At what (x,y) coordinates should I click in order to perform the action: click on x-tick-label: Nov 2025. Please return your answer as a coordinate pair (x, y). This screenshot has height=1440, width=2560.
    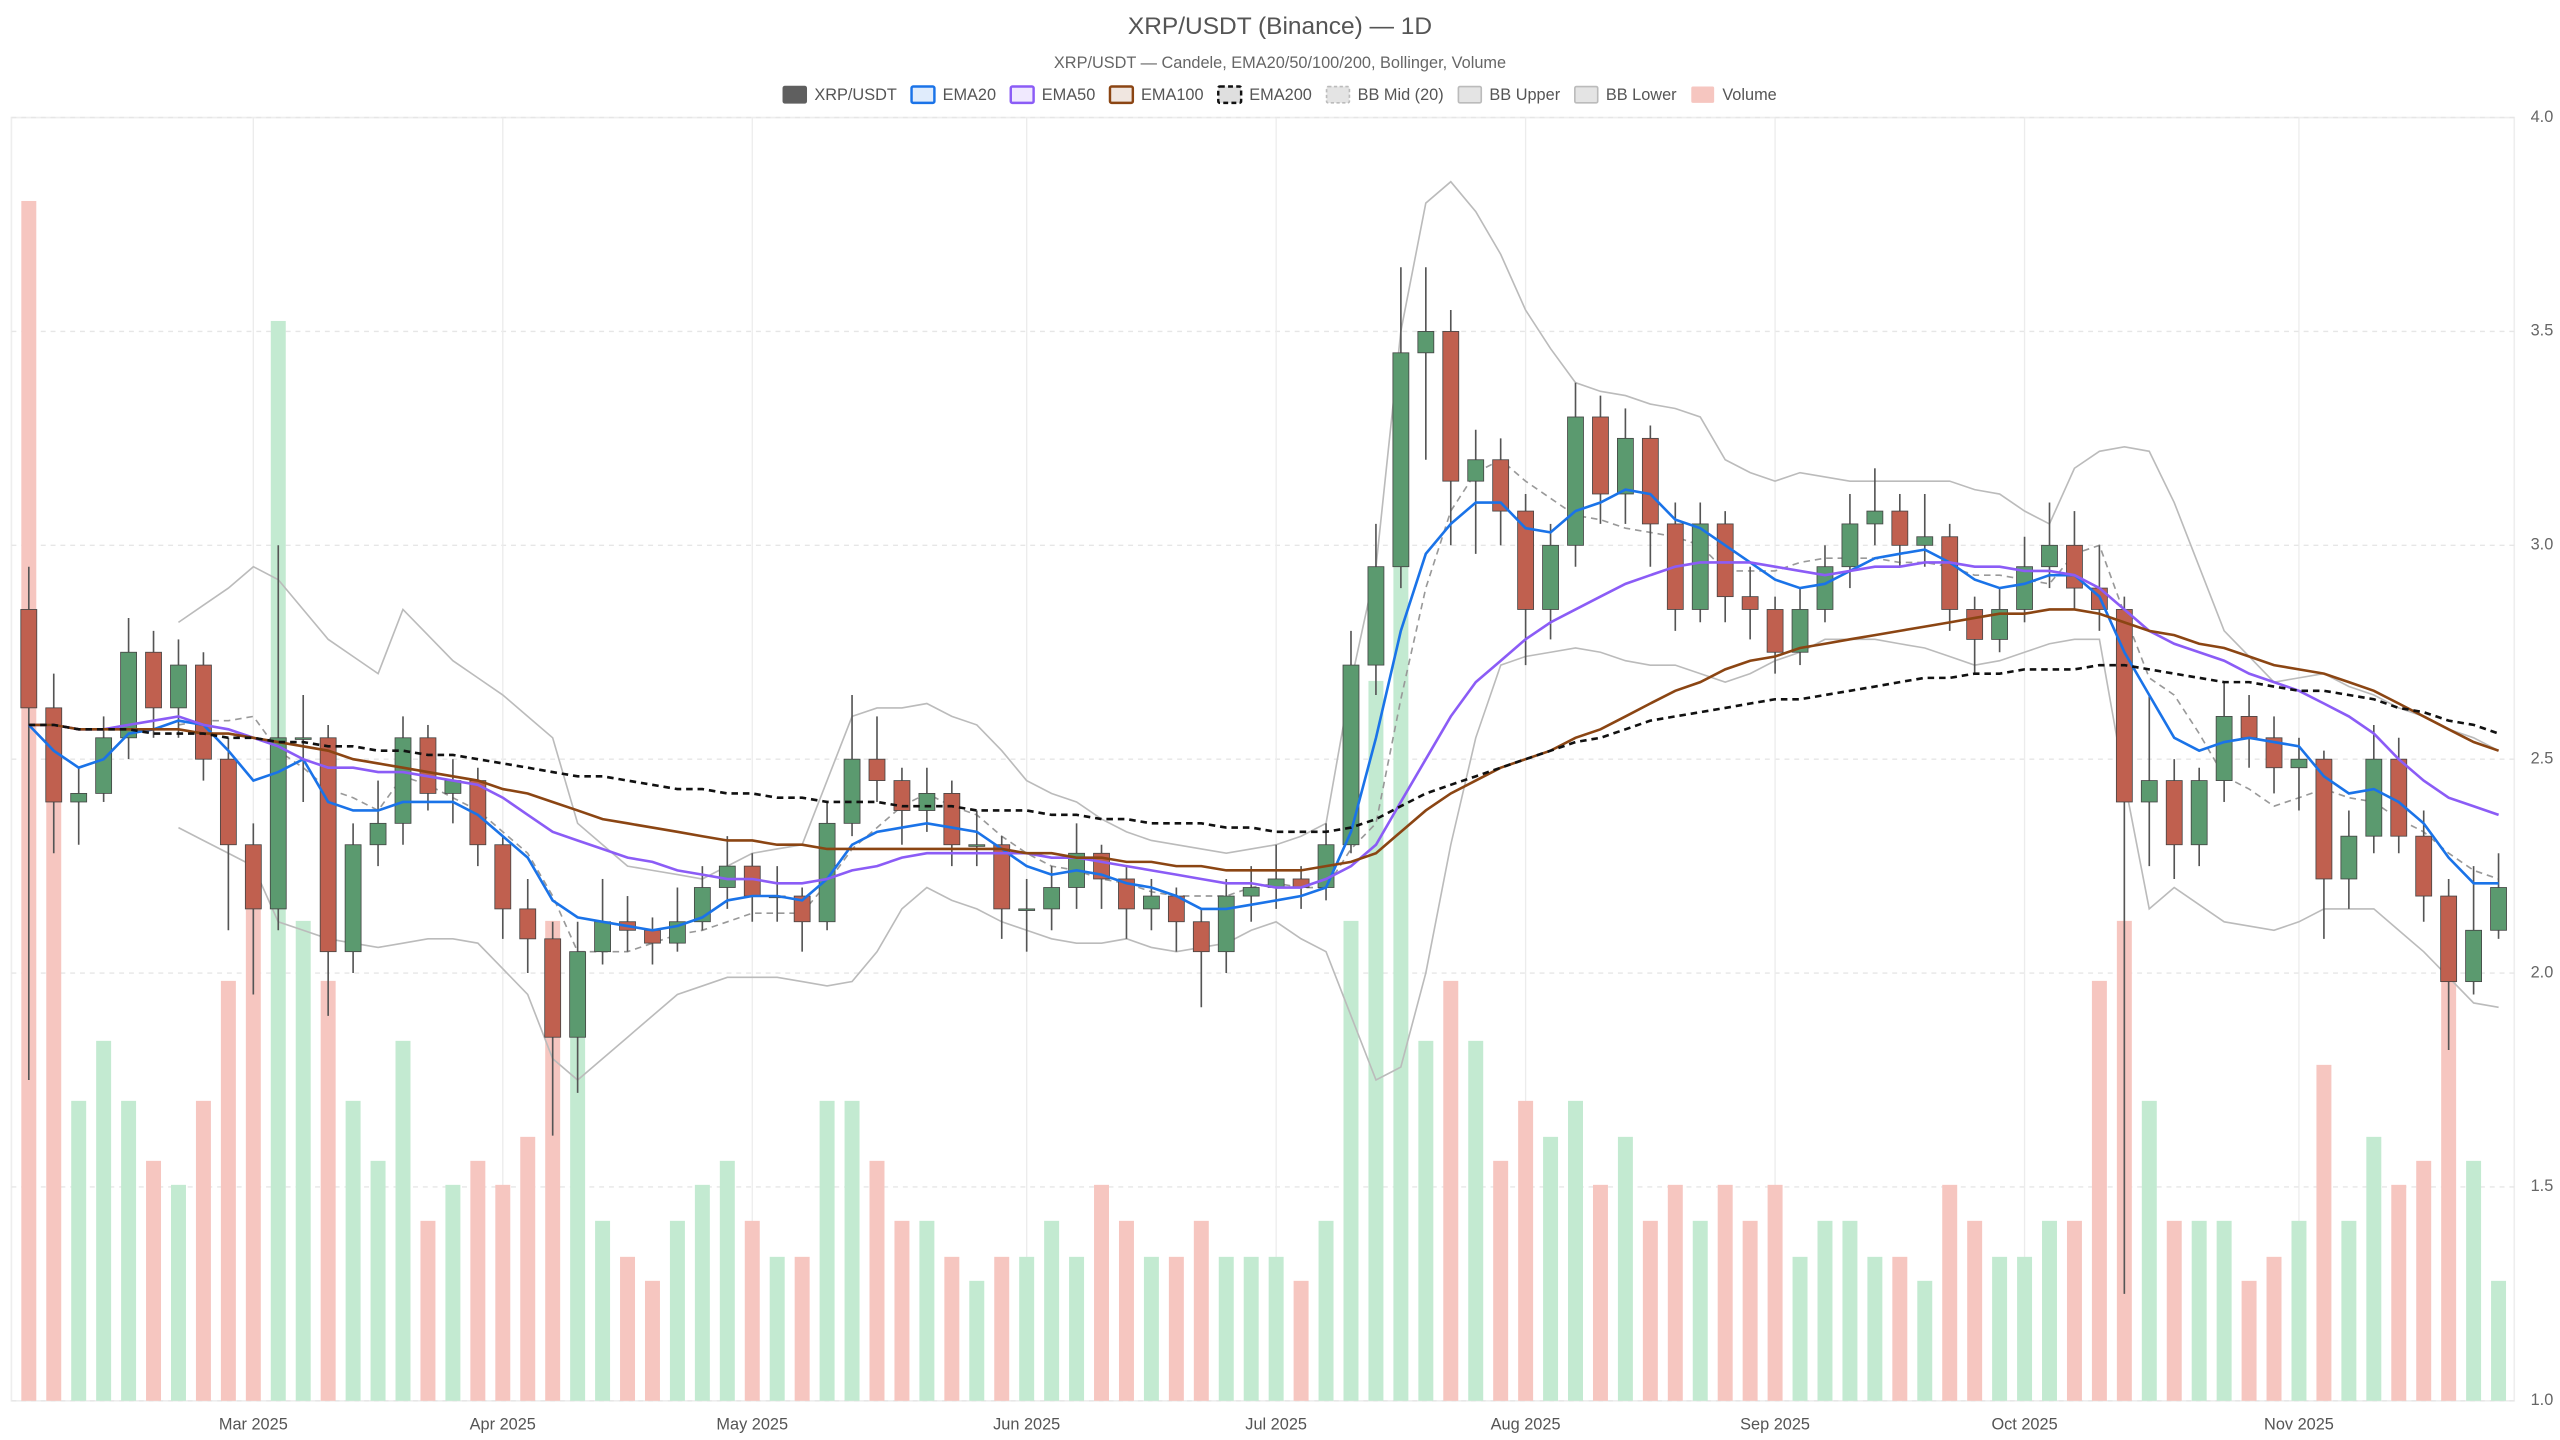
    Looking at the image, I should click on (2299, 1425).